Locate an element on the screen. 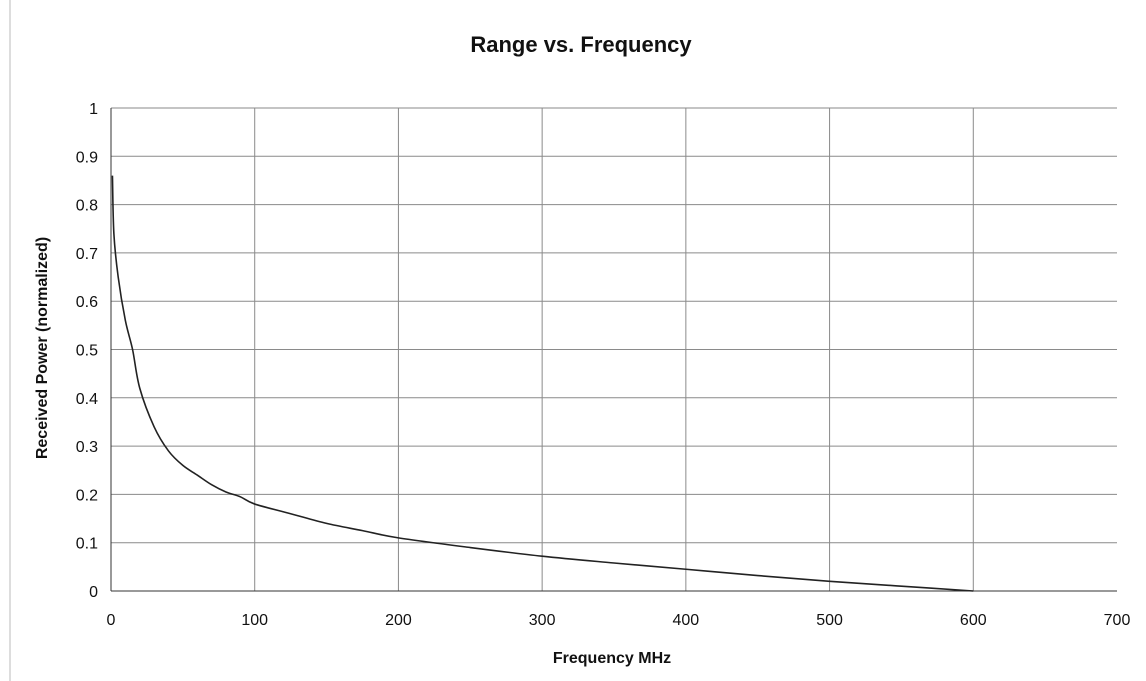 This screenshot has height=681, width=1146. y-tick-label: 0.6 is located at coordinates (87, 302).